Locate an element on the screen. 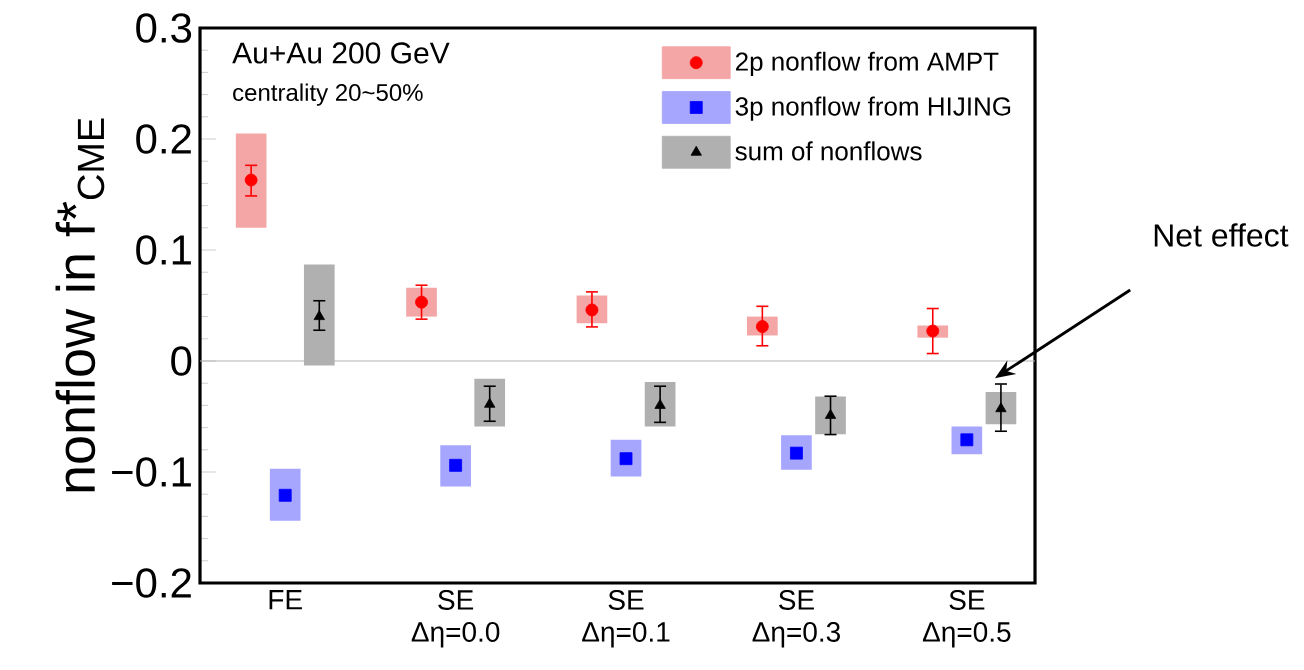 This screenshot has width=1304, height=670. x-tick-label: SE Δη=0.0 is located at coordinates (455, 619).